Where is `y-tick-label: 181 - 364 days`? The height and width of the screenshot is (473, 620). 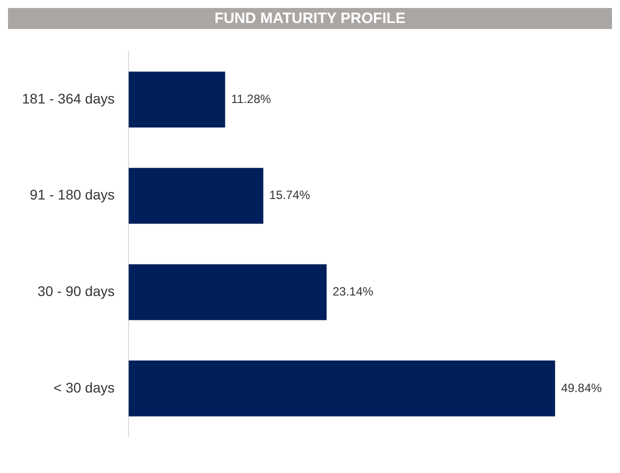 y-tick-label: 181 - 364 days is located at coordinates (68, 98).